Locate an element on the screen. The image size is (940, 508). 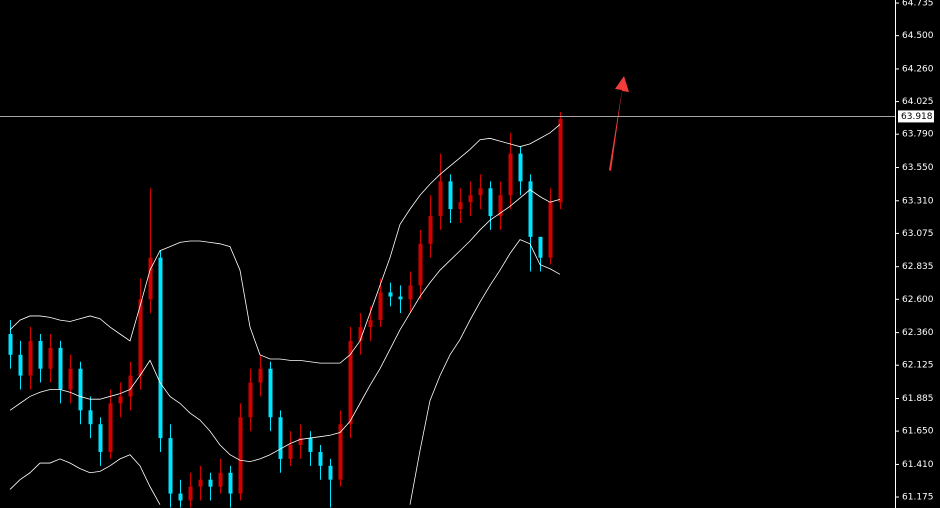
current-price-box is located at coordinates (916, 116).